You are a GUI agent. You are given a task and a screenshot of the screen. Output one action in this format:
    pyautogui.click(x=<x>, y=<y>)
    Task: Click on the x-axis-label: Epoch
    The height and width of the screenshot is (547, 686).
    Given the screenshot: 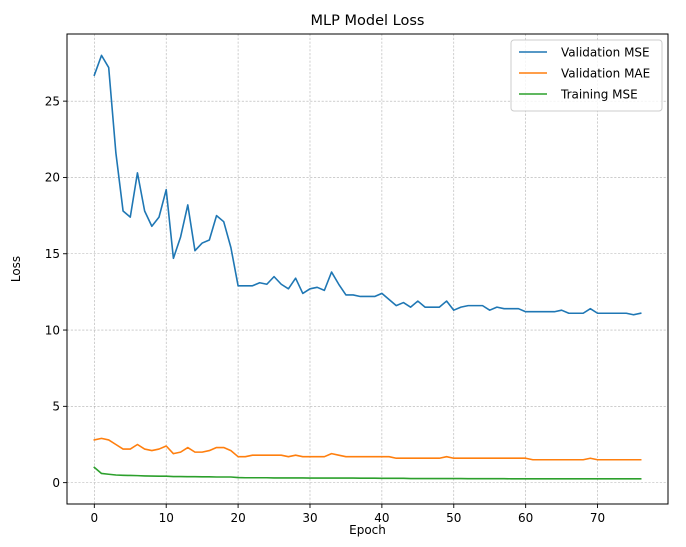 What is the action you would take?
    pyautogui.click(x=367, y=530)
    